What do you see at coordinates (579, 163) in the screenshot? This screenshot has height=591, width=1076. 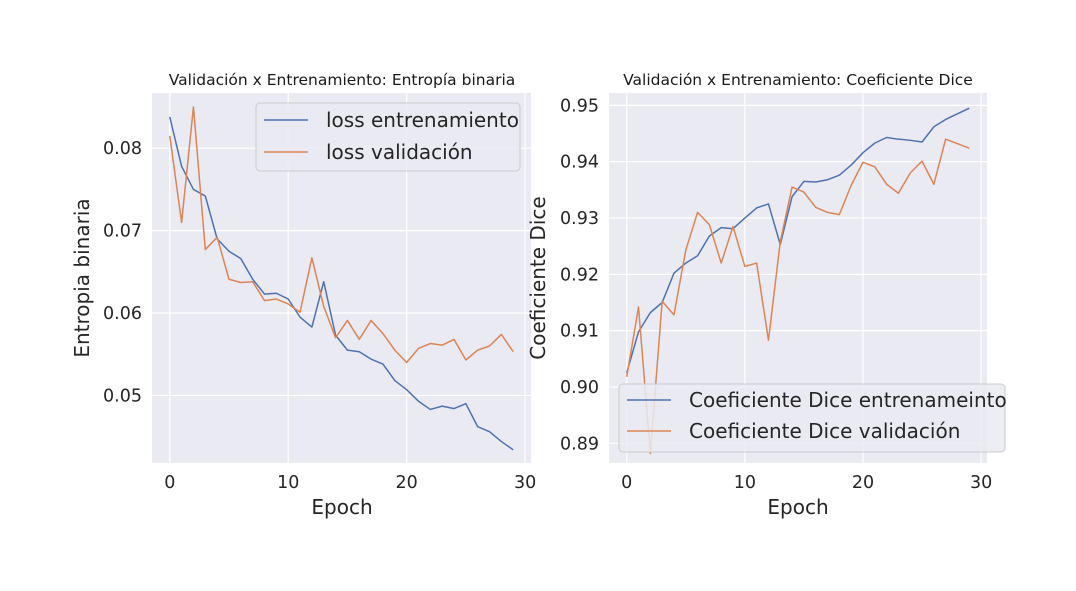 I see `y-tick-label: 0.94` at bounding box center [579, 163].